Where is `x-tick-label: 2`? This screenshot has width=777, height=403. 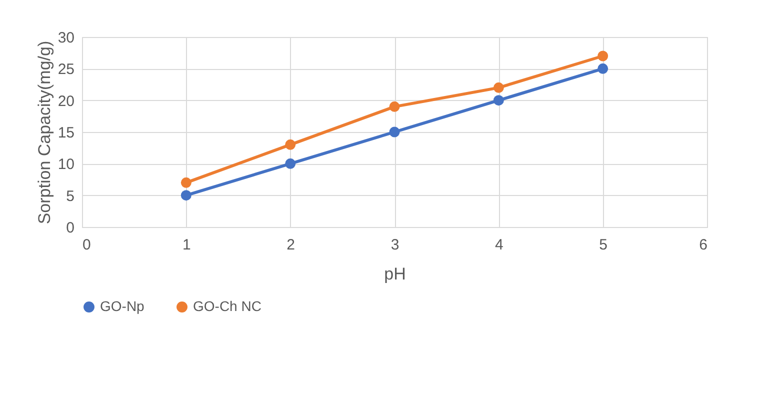
x-tick-label: 2 is located at coordinates (291, 245).